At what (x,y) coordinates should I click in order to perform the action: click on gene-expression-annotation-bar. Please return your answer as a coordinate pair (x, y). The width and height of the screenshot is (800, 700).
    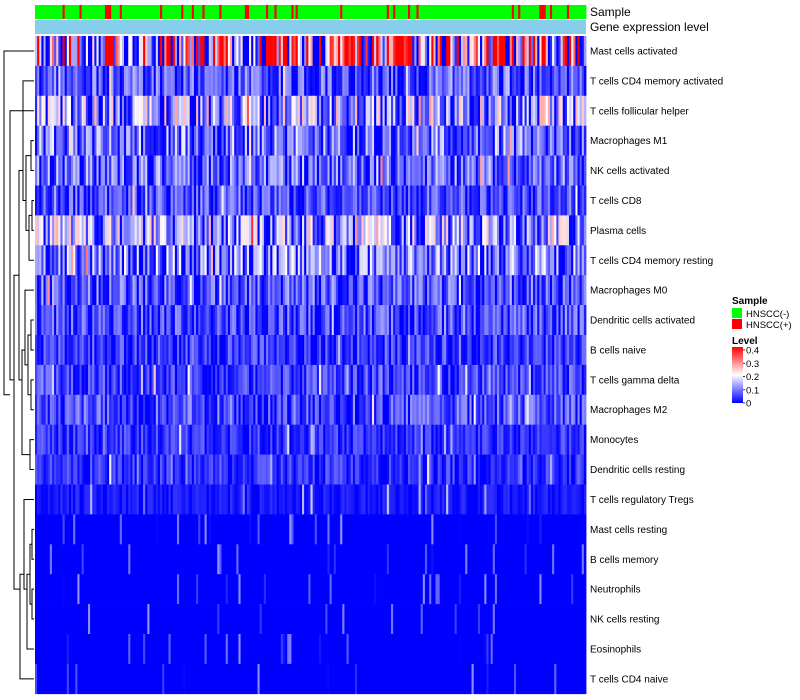
    Looking at the image, I should click on (310, 27).